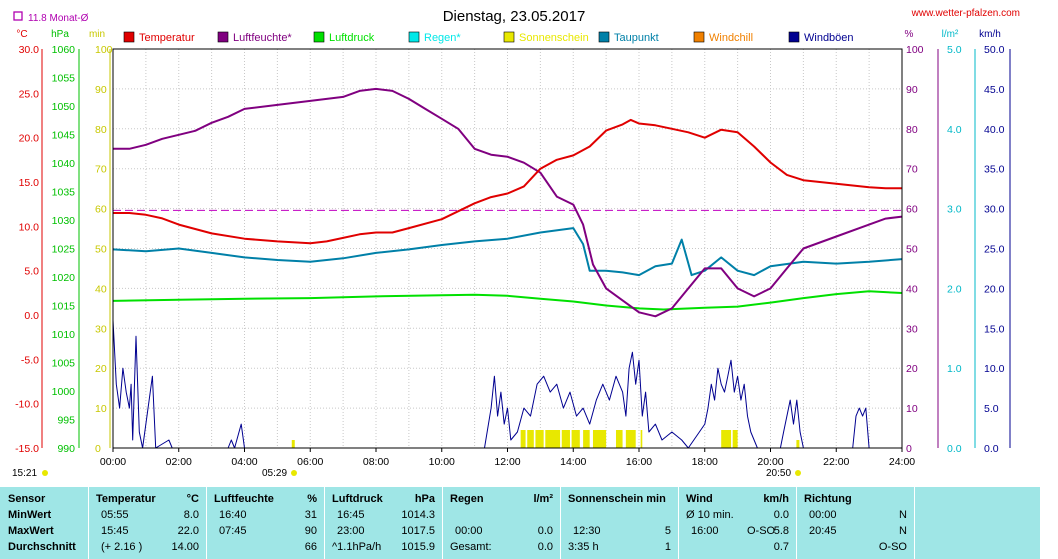  Describe the element at coordinates (29, 227) in the screenshot. I see `temperature-tick-label: 10.0` at that location.